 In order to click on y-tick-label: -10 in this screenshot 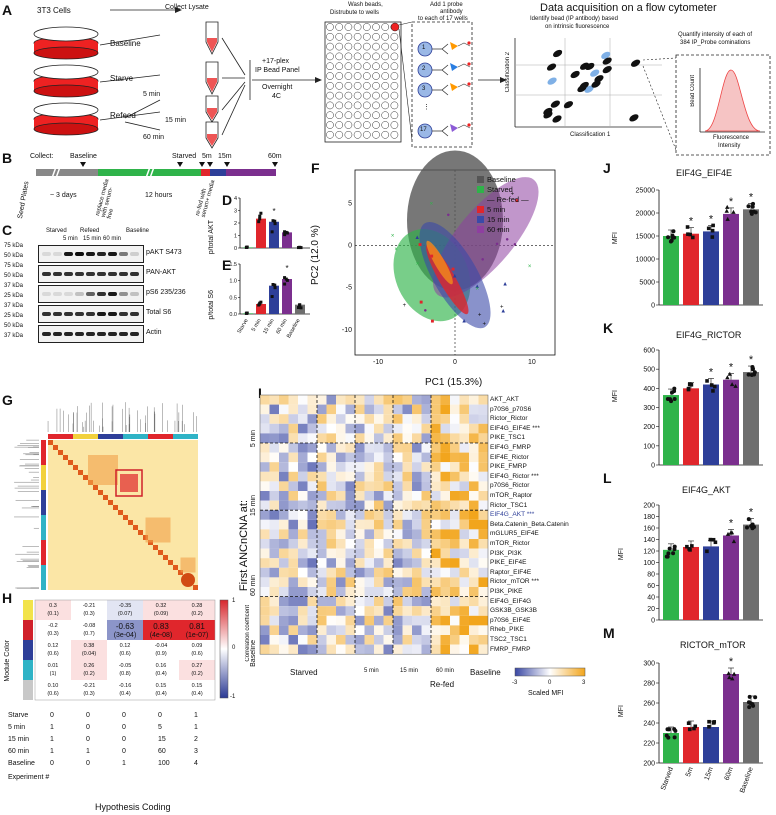, I will do `click(347, 330)`.